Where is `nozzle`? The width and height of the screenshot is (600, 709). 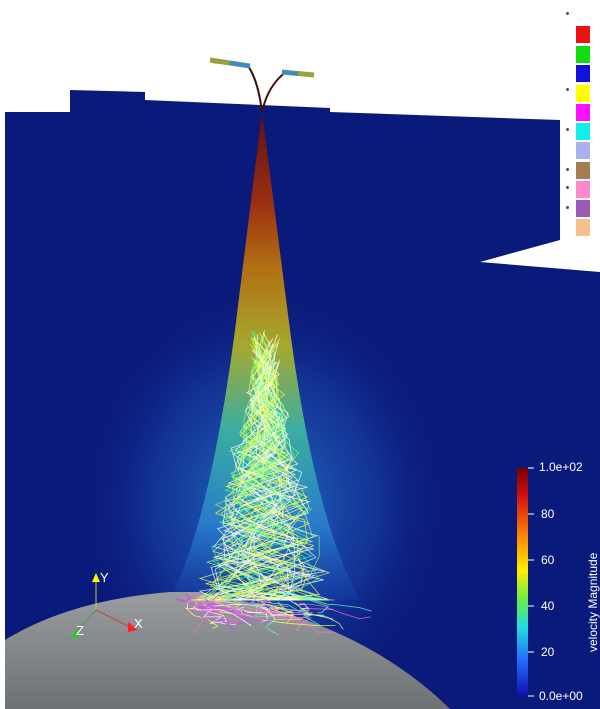
nozzle is located at coordinates (262, 85).